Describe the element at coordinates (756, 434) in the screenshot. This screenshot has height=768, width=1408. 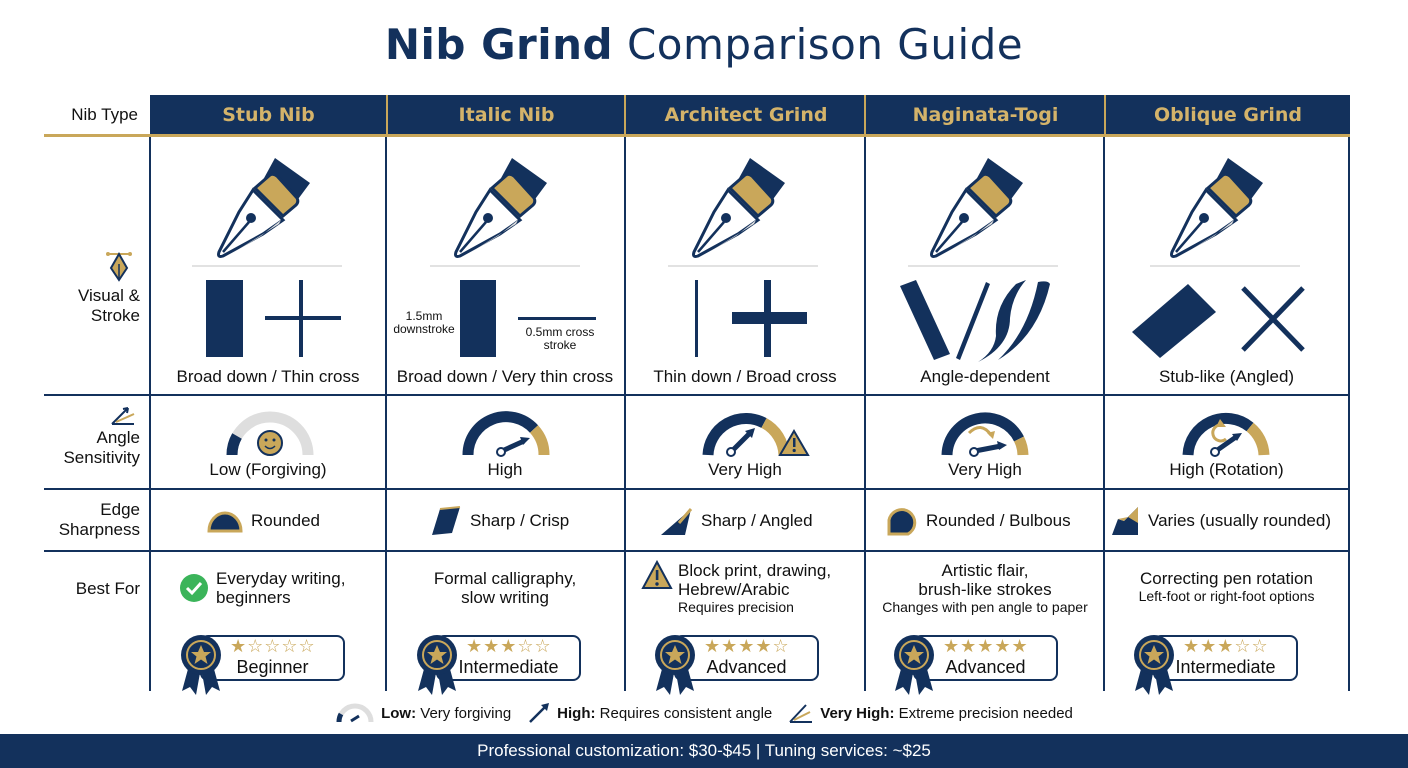
I see `gauge-very-high-warning-icon` at that location.